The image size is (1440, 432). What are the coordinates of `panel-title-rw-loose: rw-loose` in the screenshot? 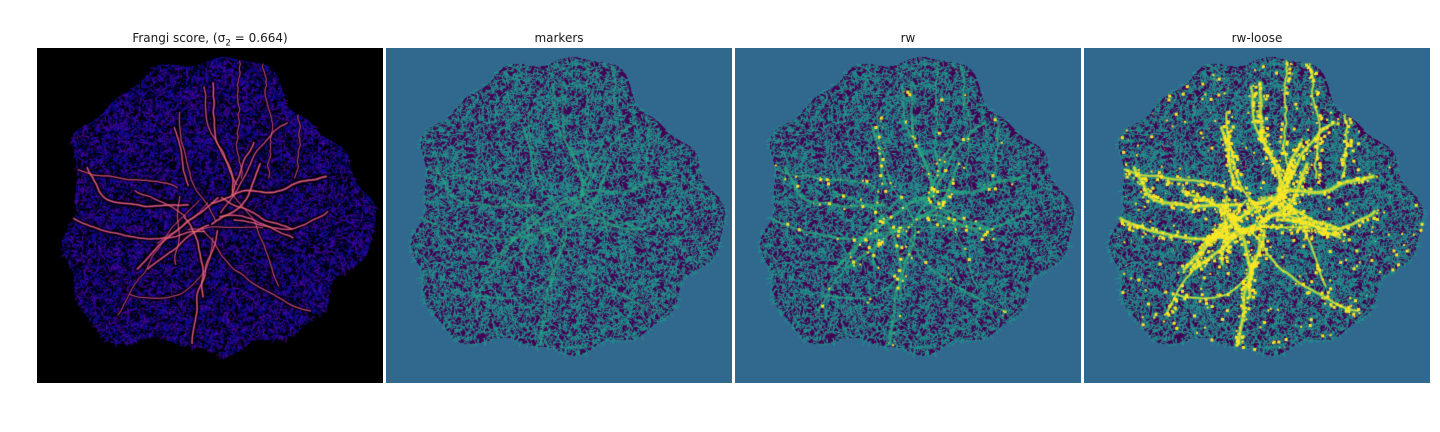 It's located at (1257, 38).